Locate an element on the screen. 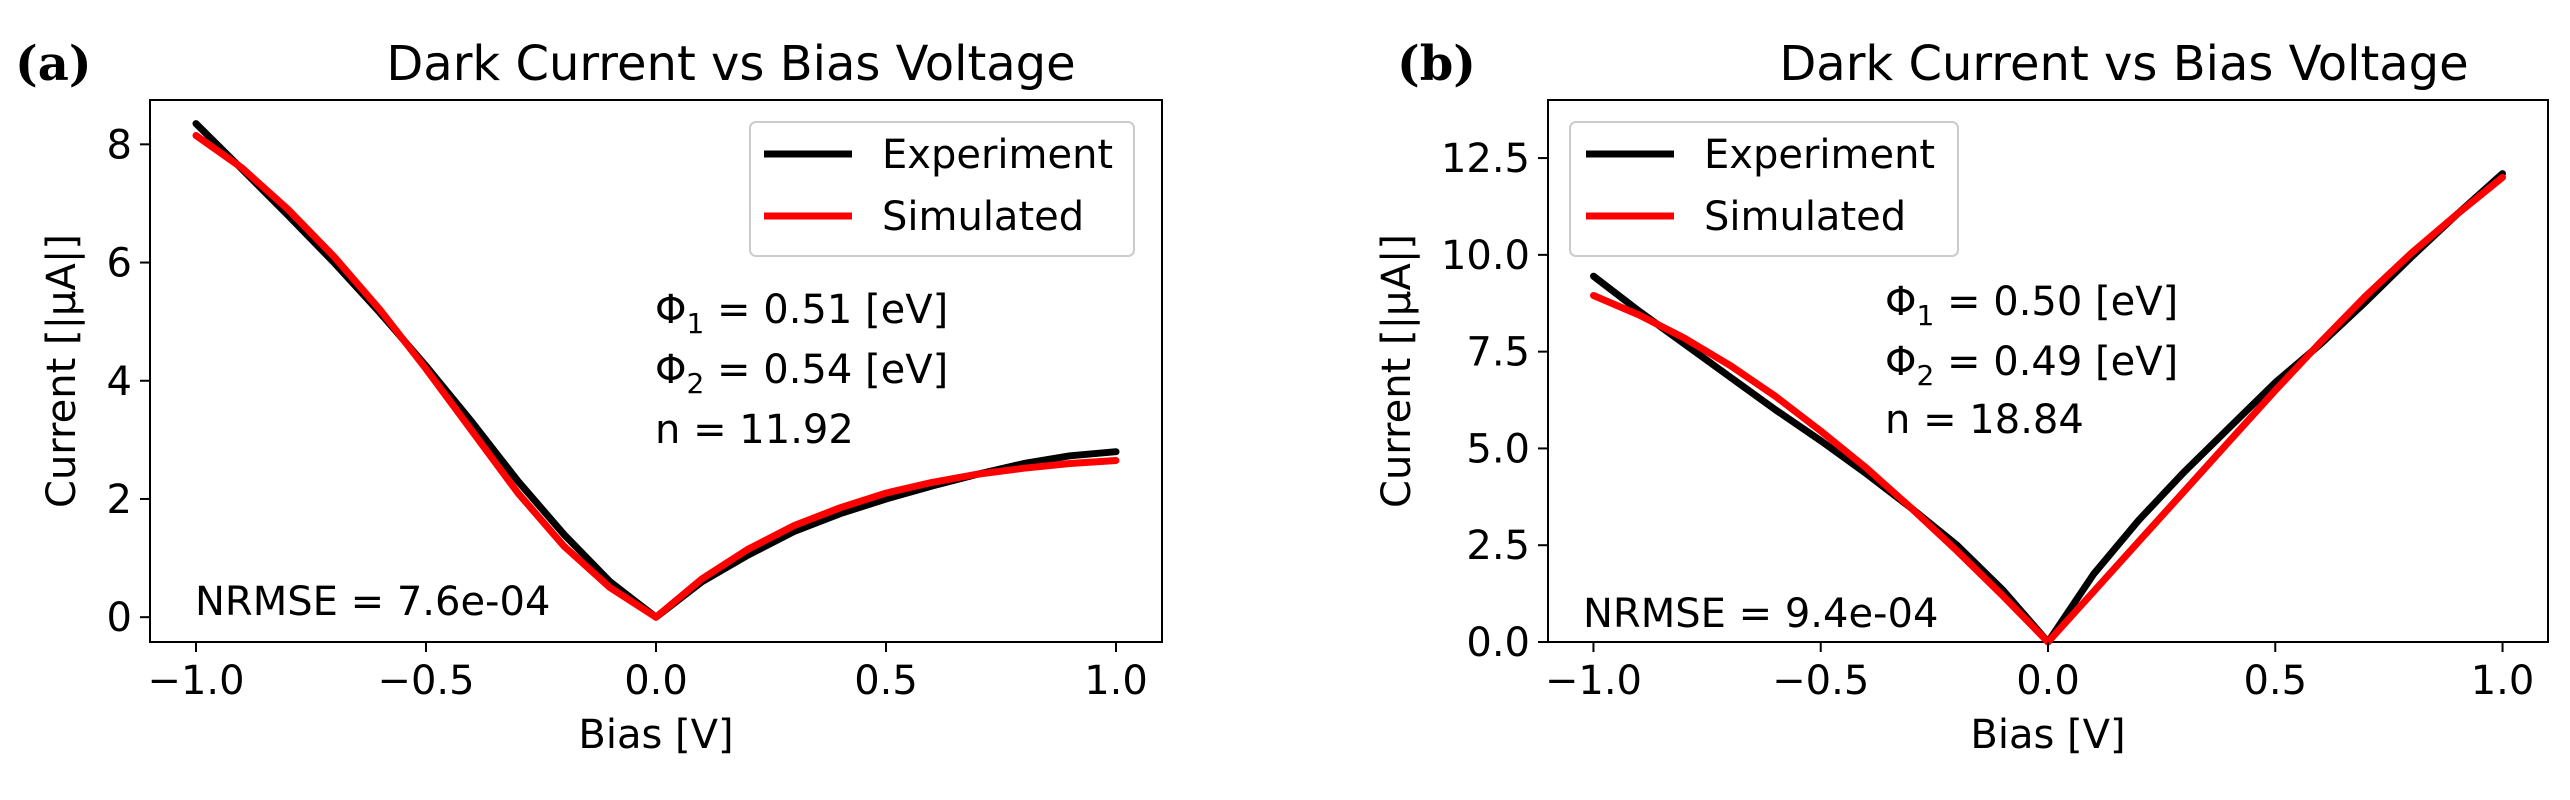 The height and width of the screenshot is (800, 2570). panel-a-phi2-annotation: Φ2 = 0.54 [eV] is located at coordinates (801, 373).